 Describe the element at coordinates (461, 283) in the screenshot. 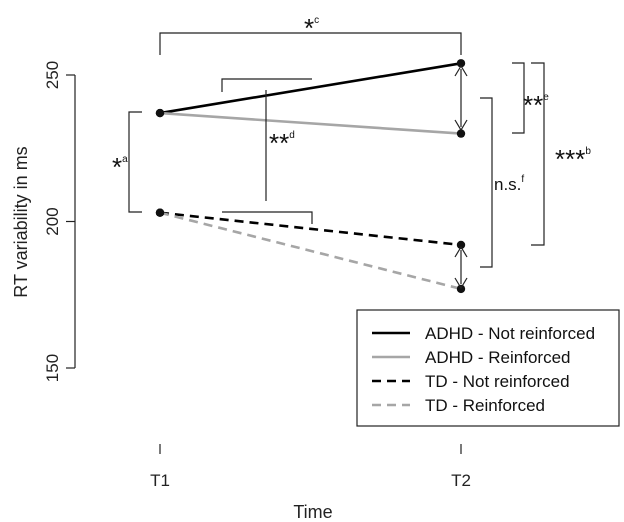

I see `arrow-td-t2-head-bottom` at that location.